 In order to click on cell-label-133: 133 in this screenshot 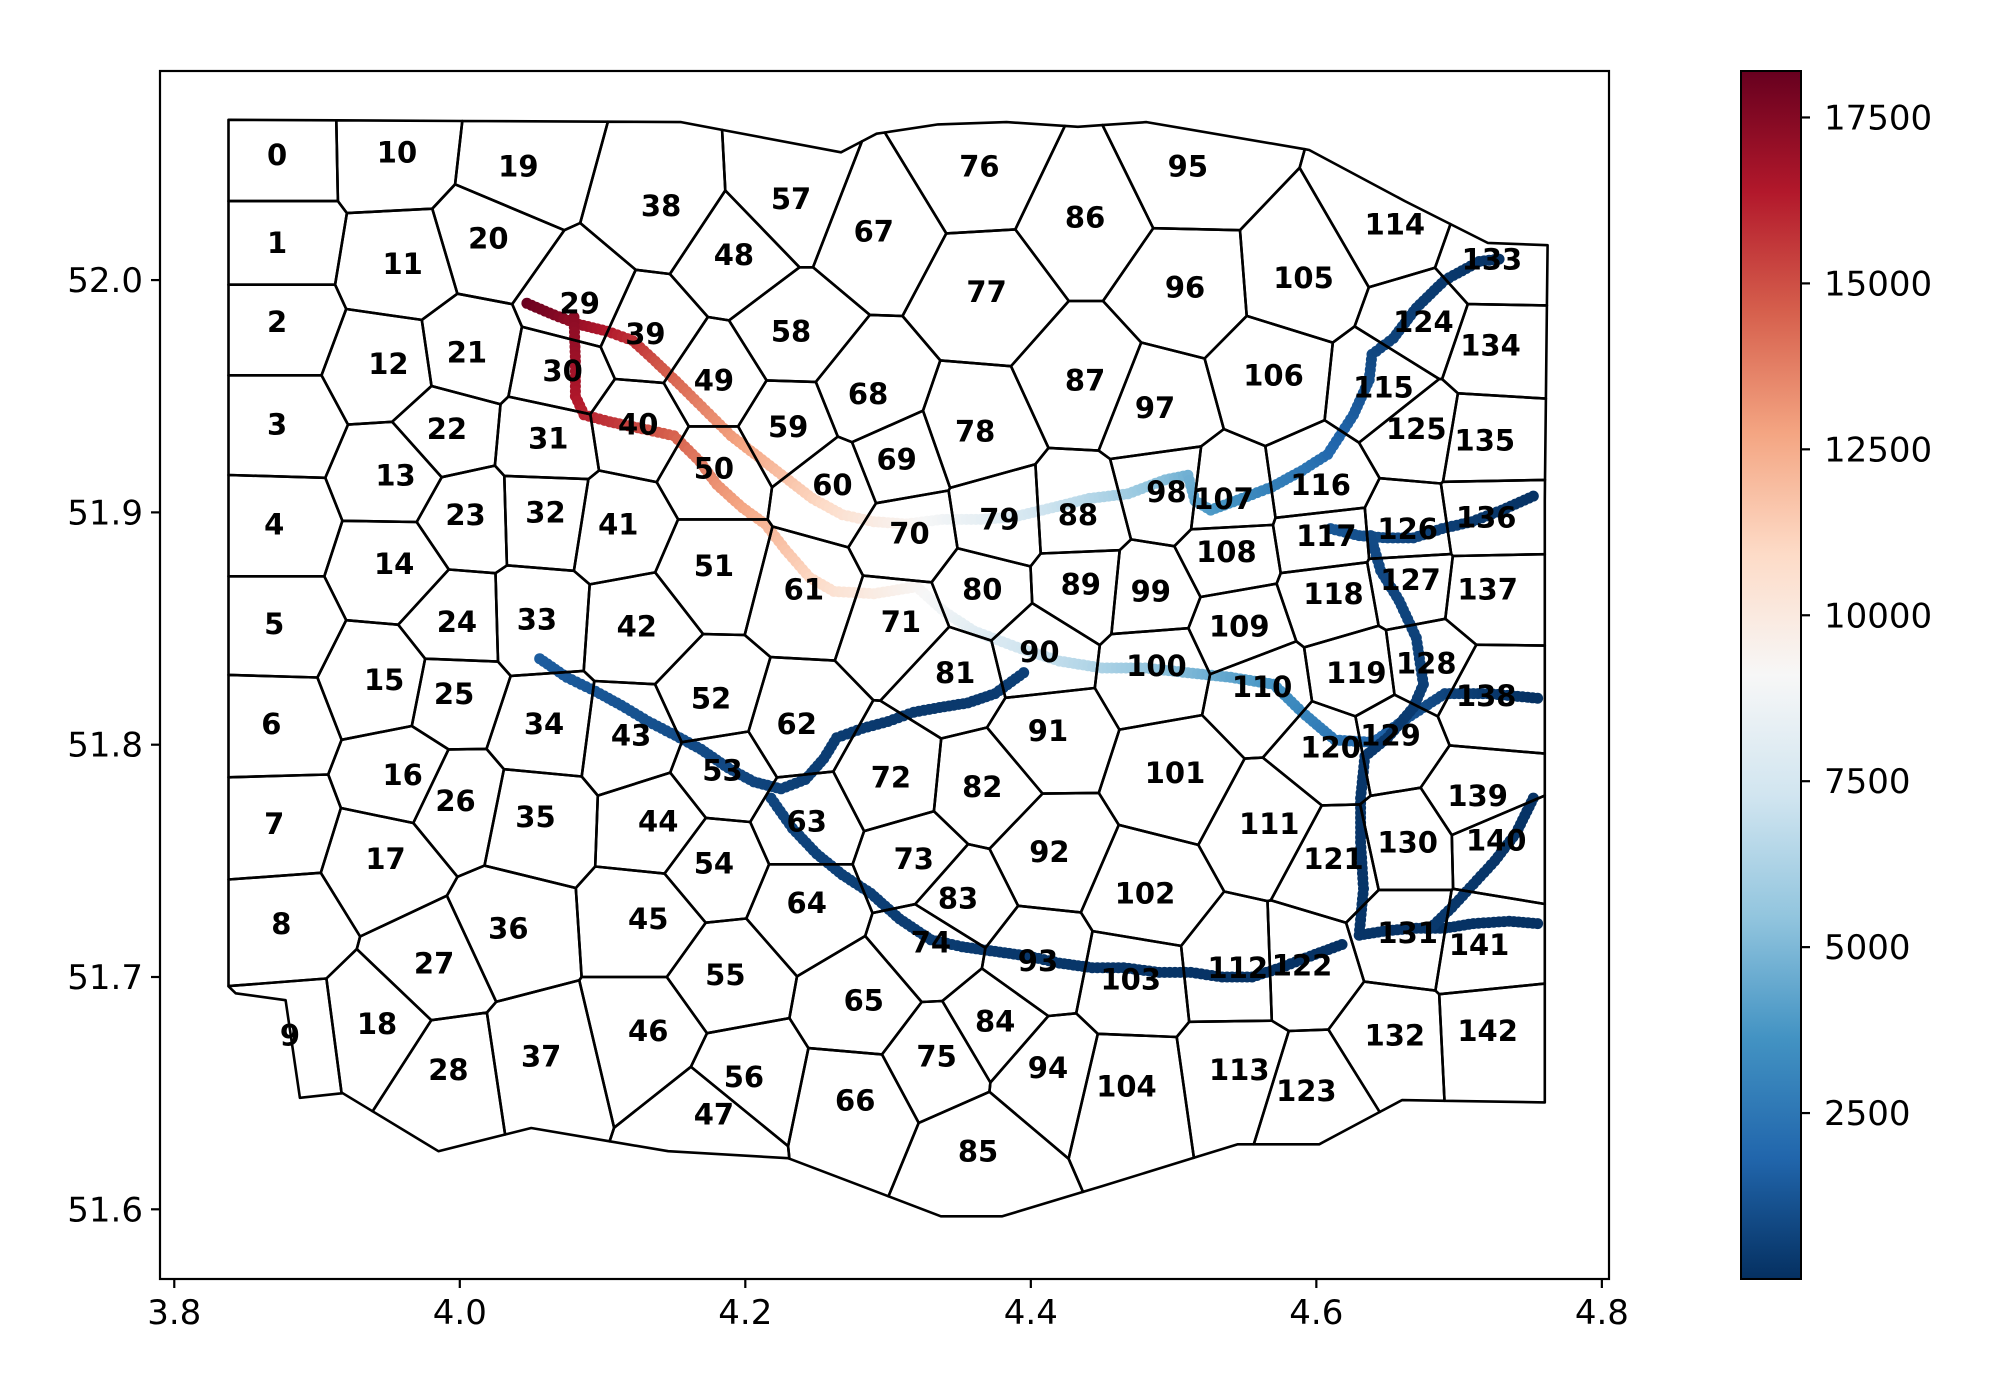, I will do `click(1492, 259)`.